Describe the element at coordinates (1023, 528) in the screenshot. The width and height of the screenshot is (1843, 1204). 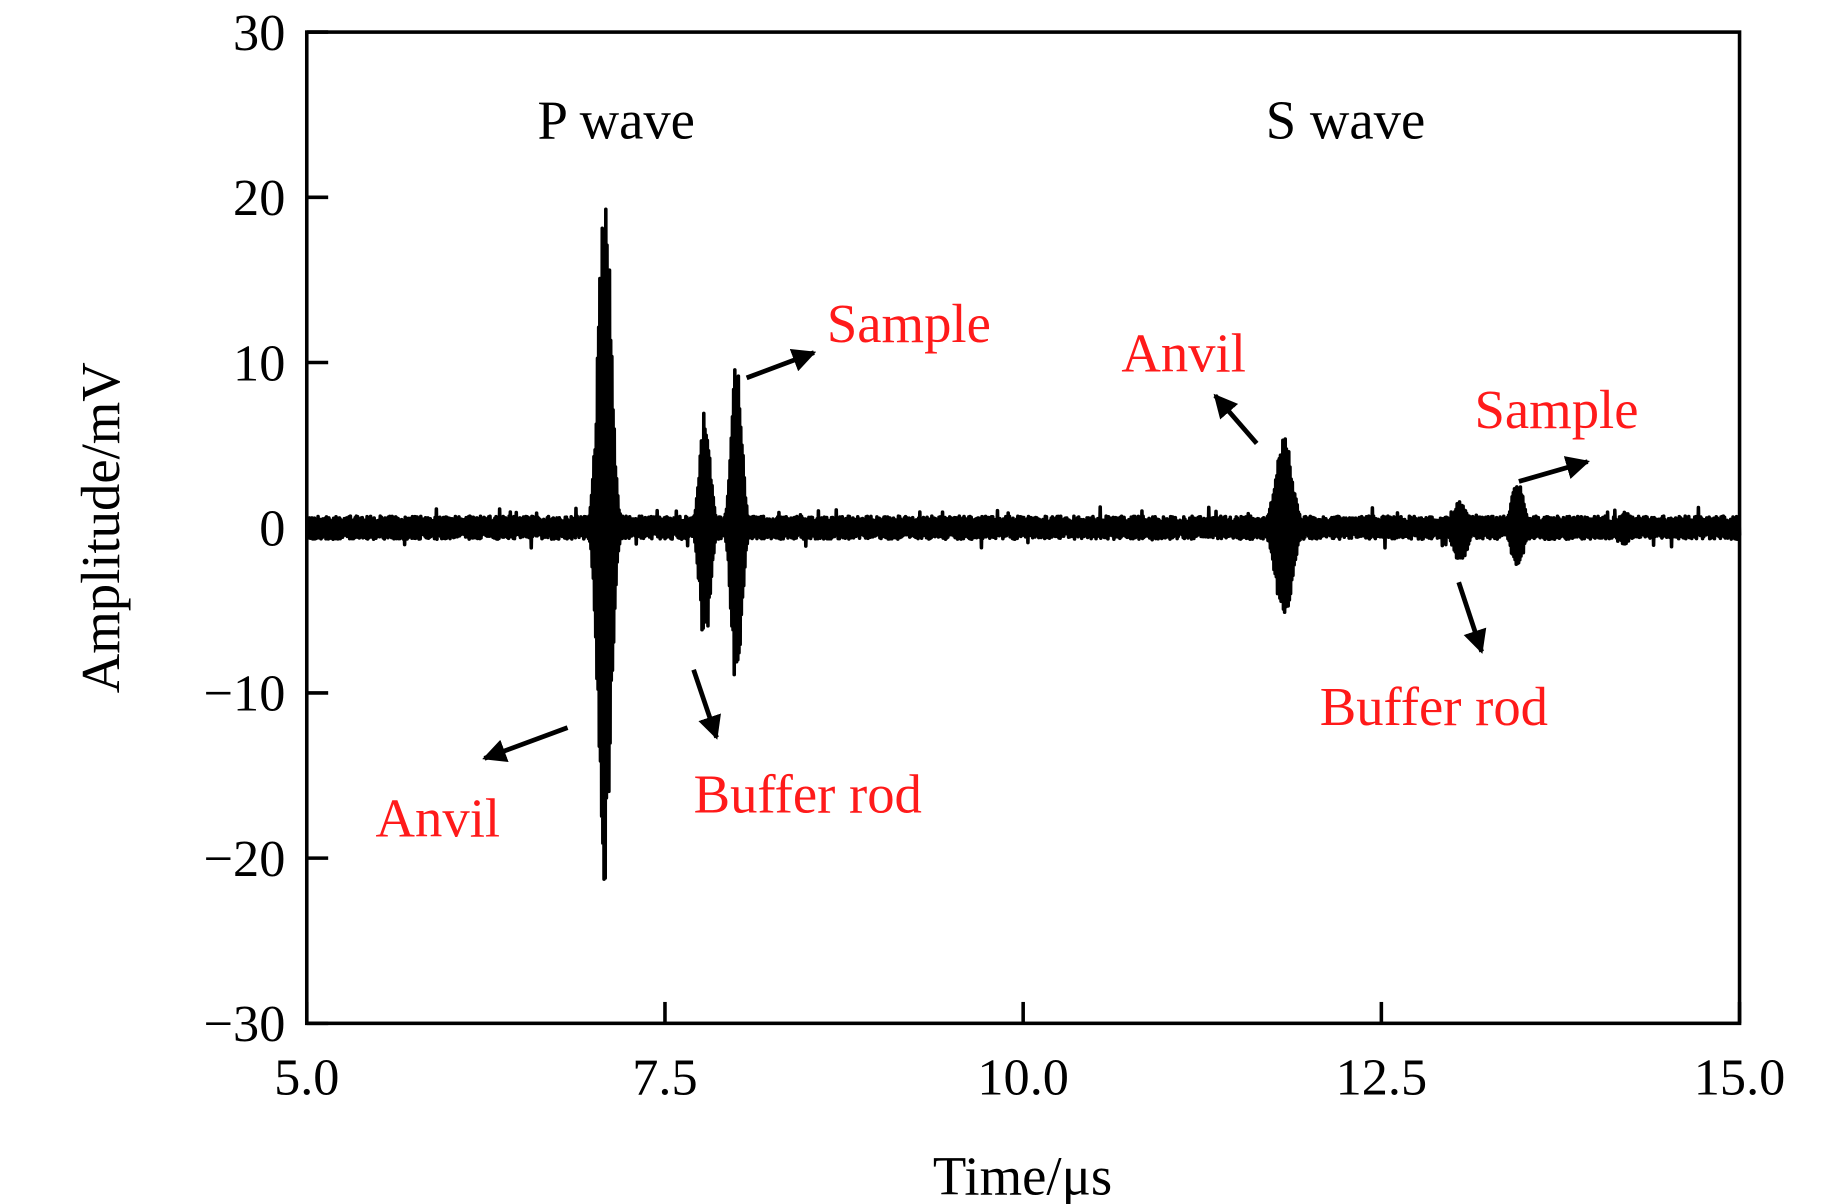
I see `signal-baseline` at that location.